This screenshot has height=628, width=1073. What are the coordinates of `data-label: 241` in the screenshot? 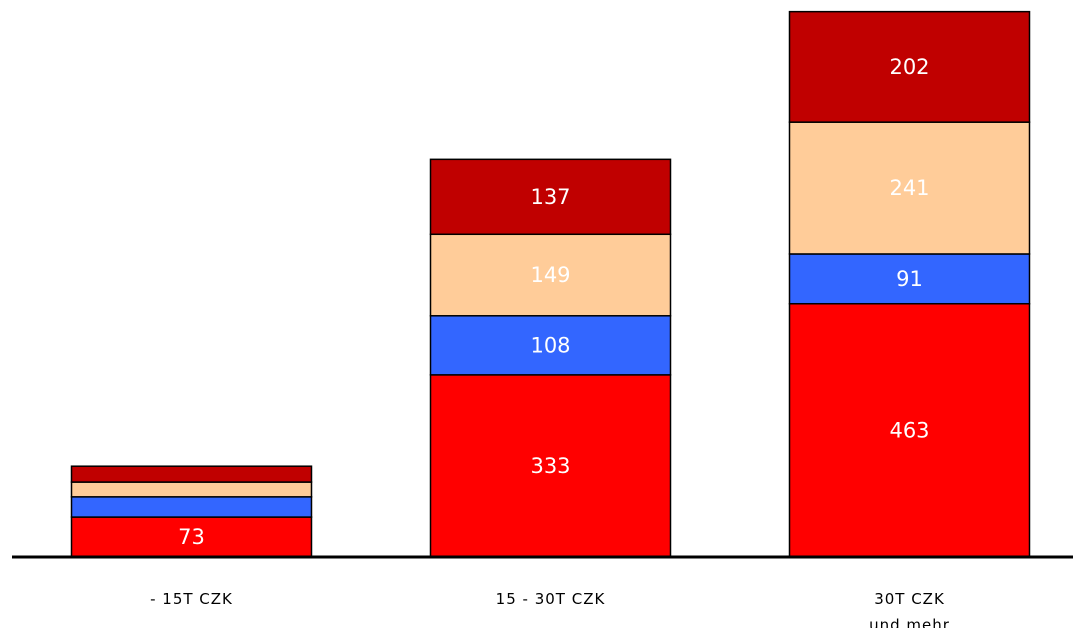 It's located at (909, 188).